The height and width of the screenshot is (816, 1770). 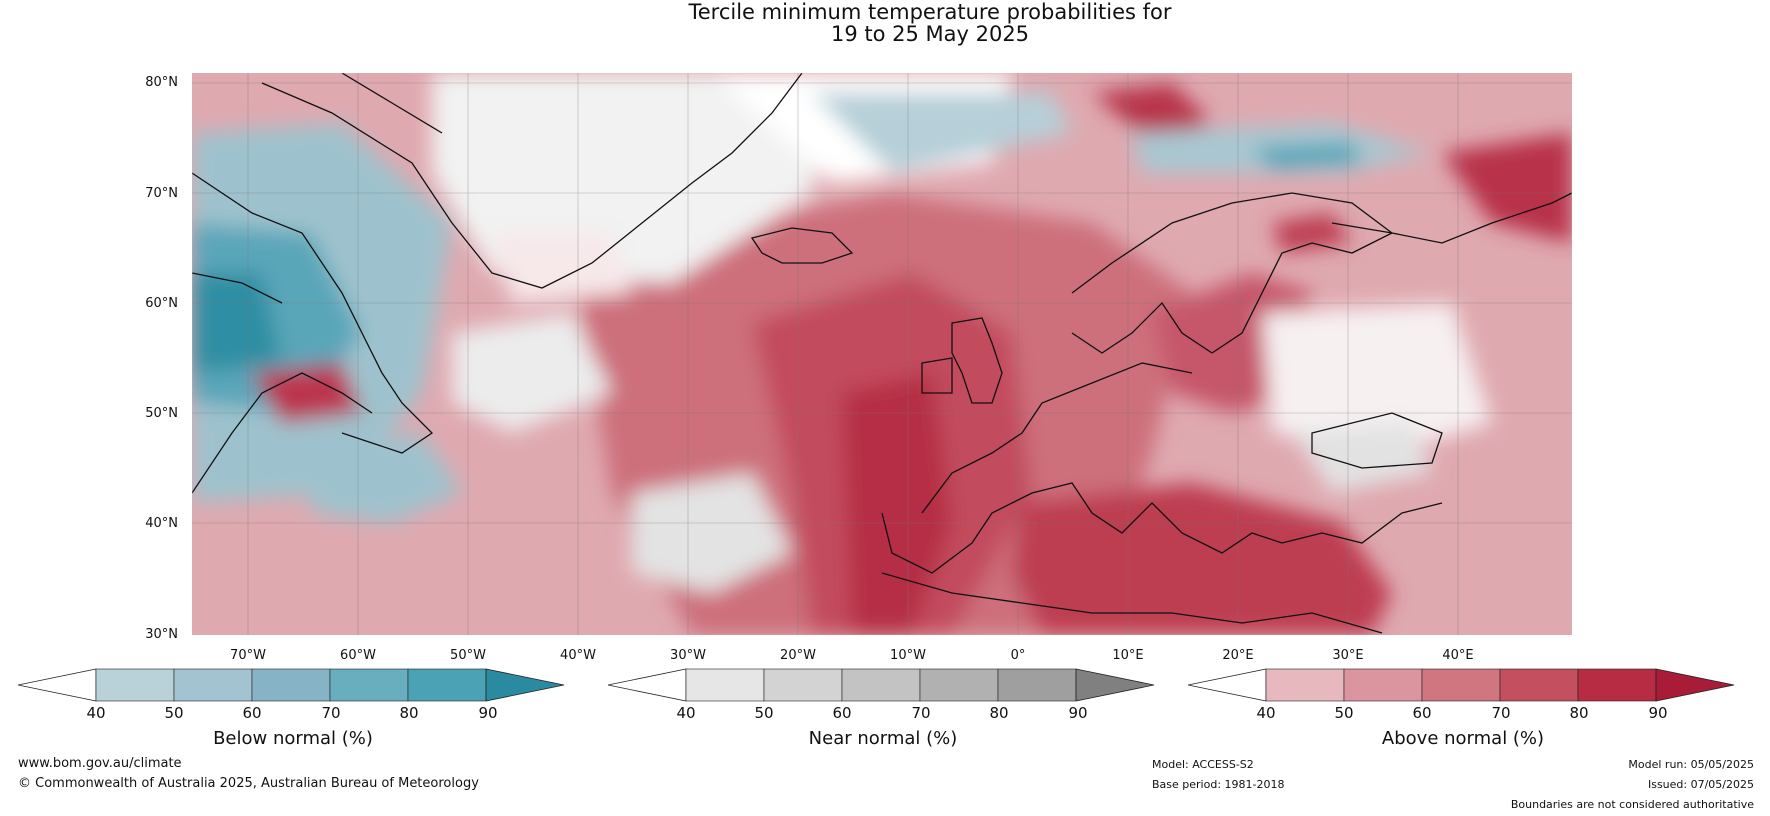 I want to click on above-tick-70: 70, so click(x=1501, y=713).